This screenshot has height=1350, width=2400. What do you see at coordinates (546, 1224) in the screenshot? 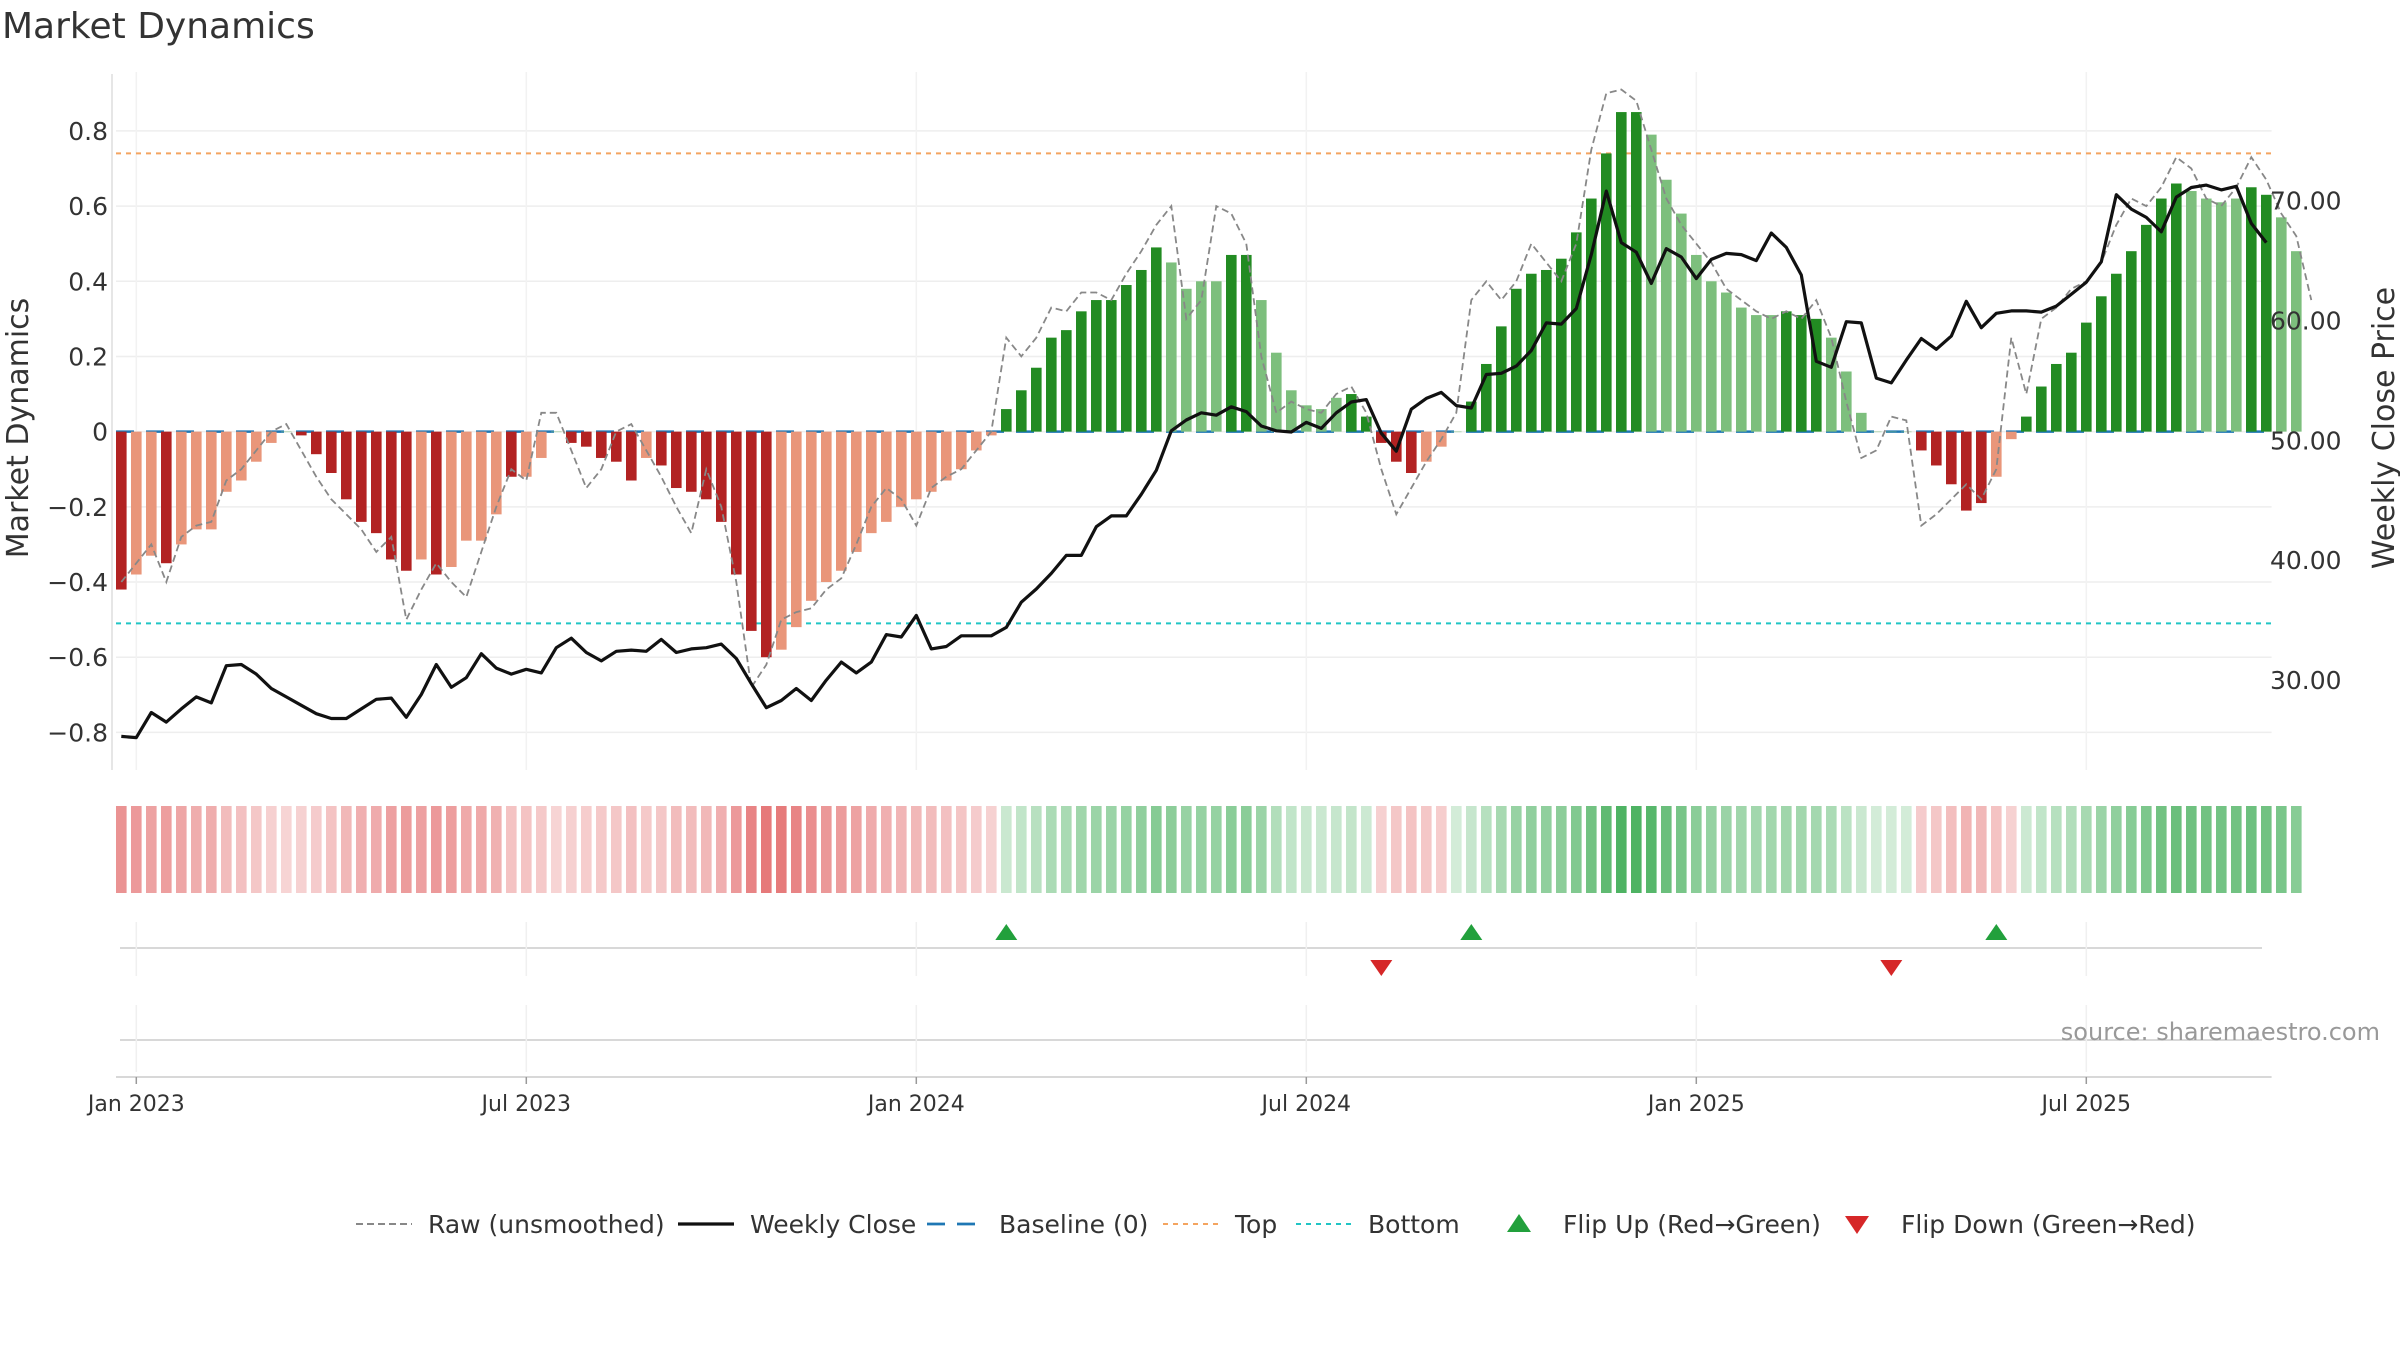
I see `legend-label: Raw (unsmoothed)` at bounding box center [546, 1224].